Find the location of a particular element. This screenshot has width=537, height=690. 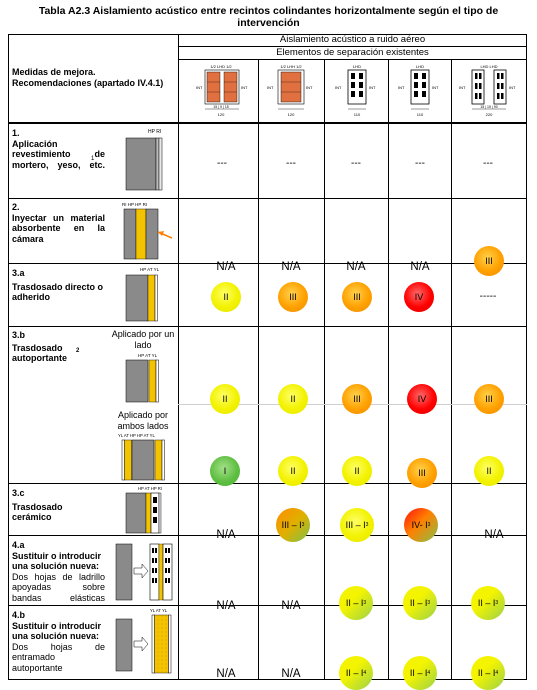

wall-hollow-double-icon: LHD LHD INT INT 15 | 15 | 90 220 is located at coordinates (487, 90).